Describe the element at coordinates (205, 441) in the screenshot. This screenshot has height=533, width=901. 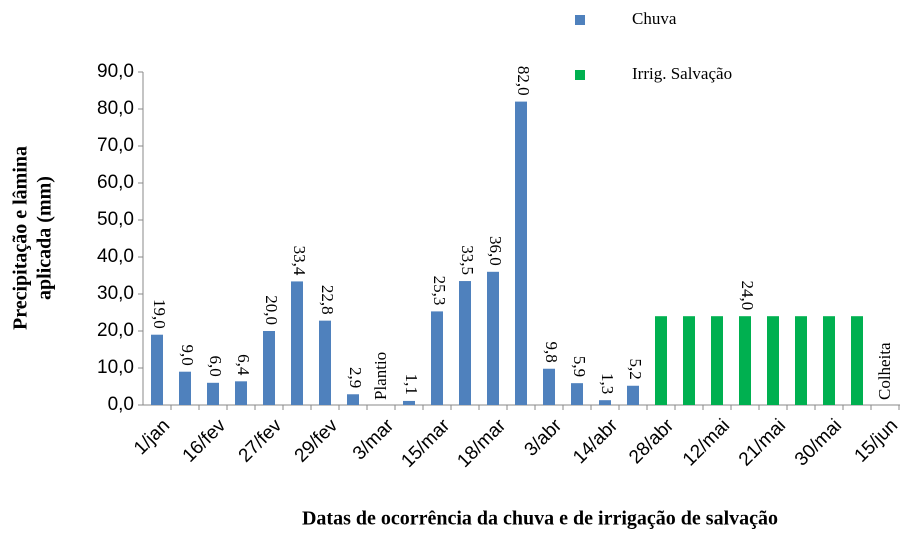
I see `x-tick-label: 16/fev` at that location.